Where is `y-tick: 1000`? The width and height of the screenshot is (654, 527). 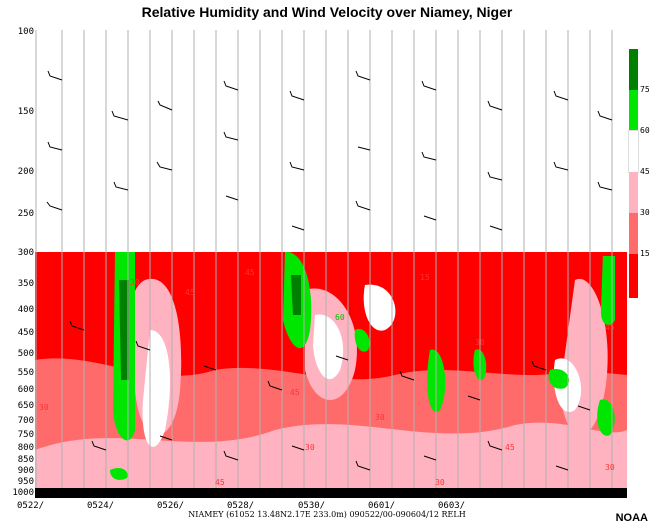 y-tick: 1000 is located at coordinates (23, 493).